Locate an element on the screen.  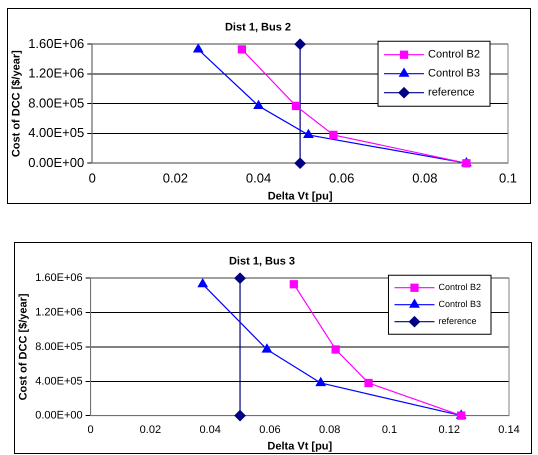
x-tick-label: 0.14 is located at coordinates (509, 430).